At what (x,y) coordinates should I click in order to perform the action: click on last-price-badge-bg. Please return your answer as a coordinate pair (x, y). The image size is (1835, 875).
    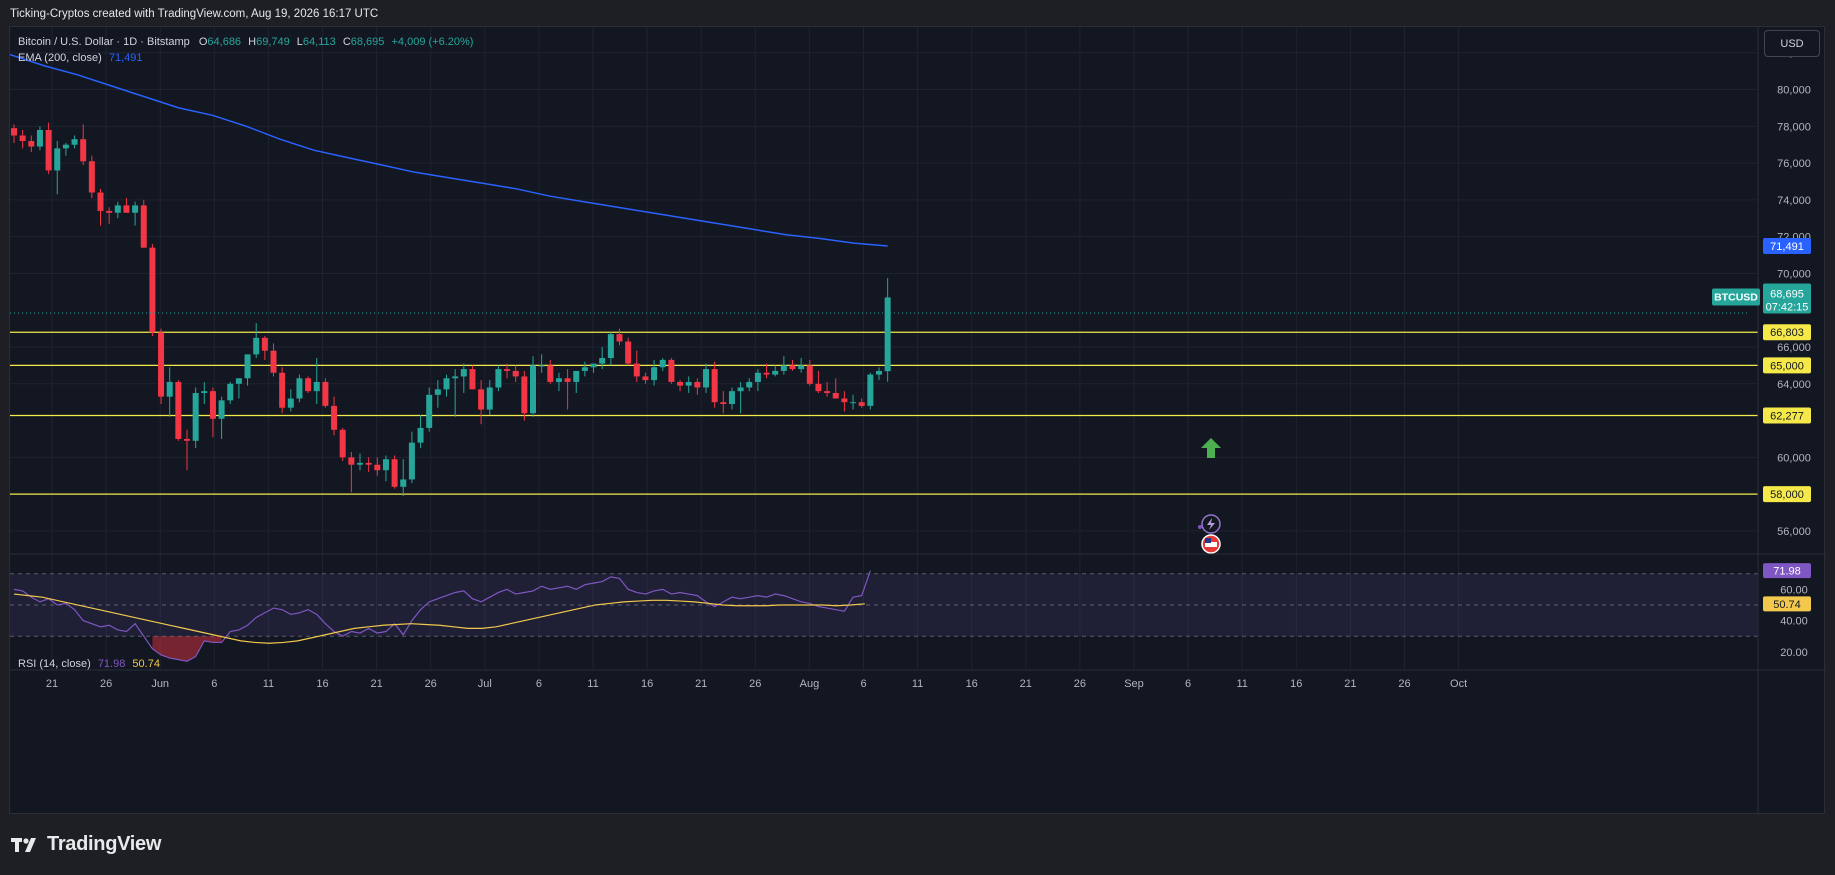
    Looking at the image, I should click on (1787, 298).